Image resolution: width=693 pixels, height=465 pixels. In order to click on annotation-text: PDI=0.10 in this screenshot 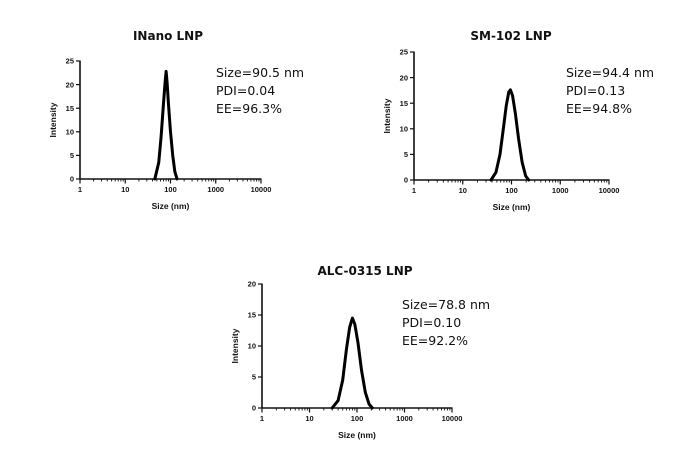, I will do `click(431, 322)`.